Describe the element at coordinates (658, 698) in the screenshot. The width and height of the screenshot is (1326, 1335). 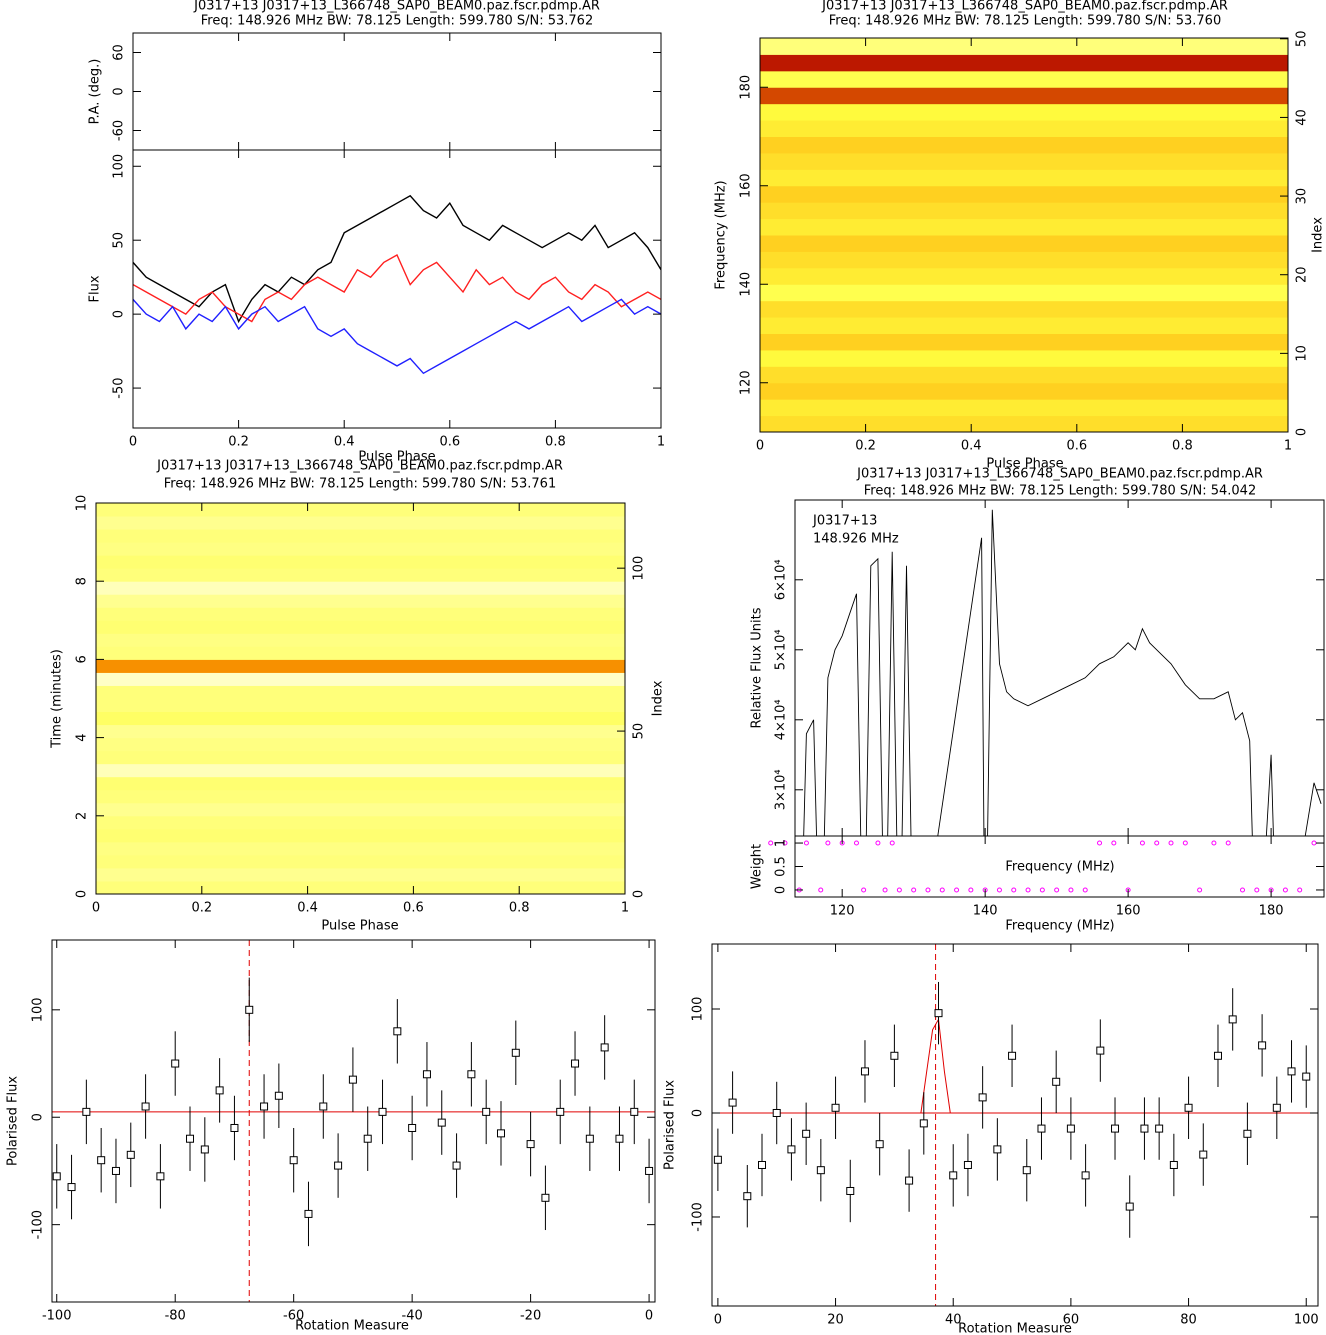
I see `y2-axis-label: Index` at that location.